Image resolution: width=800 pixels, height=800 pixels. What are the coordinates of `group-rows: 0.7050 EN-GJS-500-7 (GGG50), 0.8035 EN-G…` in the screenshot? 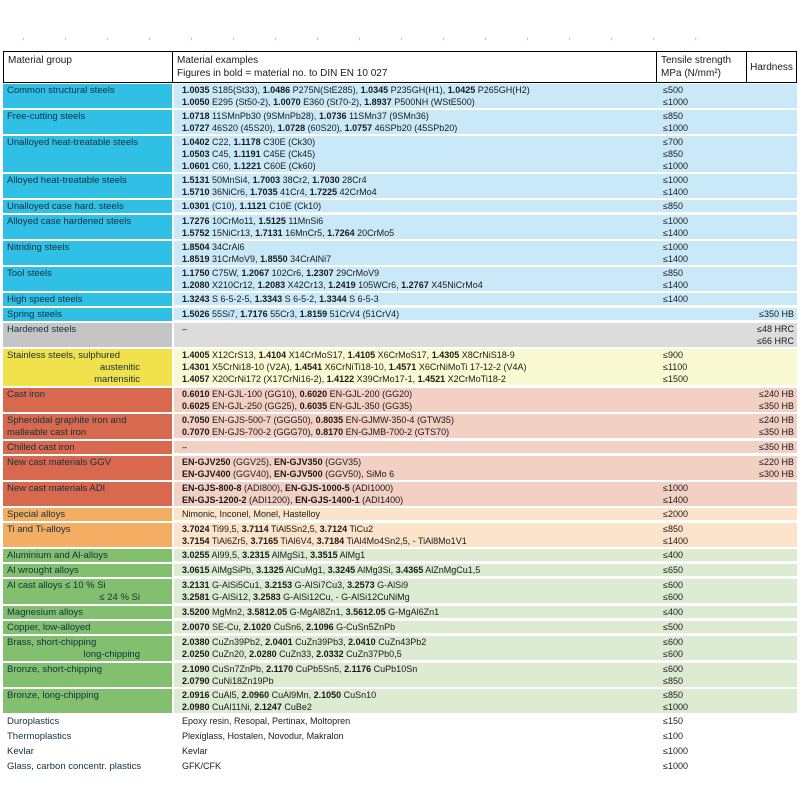 It's located at (485, 426).